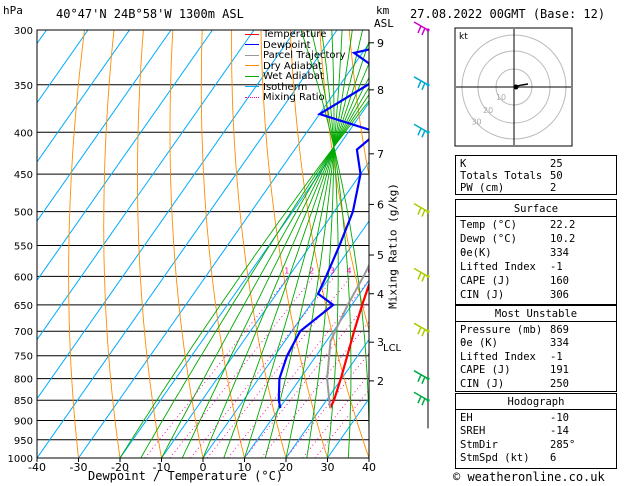 Image resolution: width=629 pixels, height=486 pixels. I want to click on legend-item: Parcel Trajectory, so click(295, 56).